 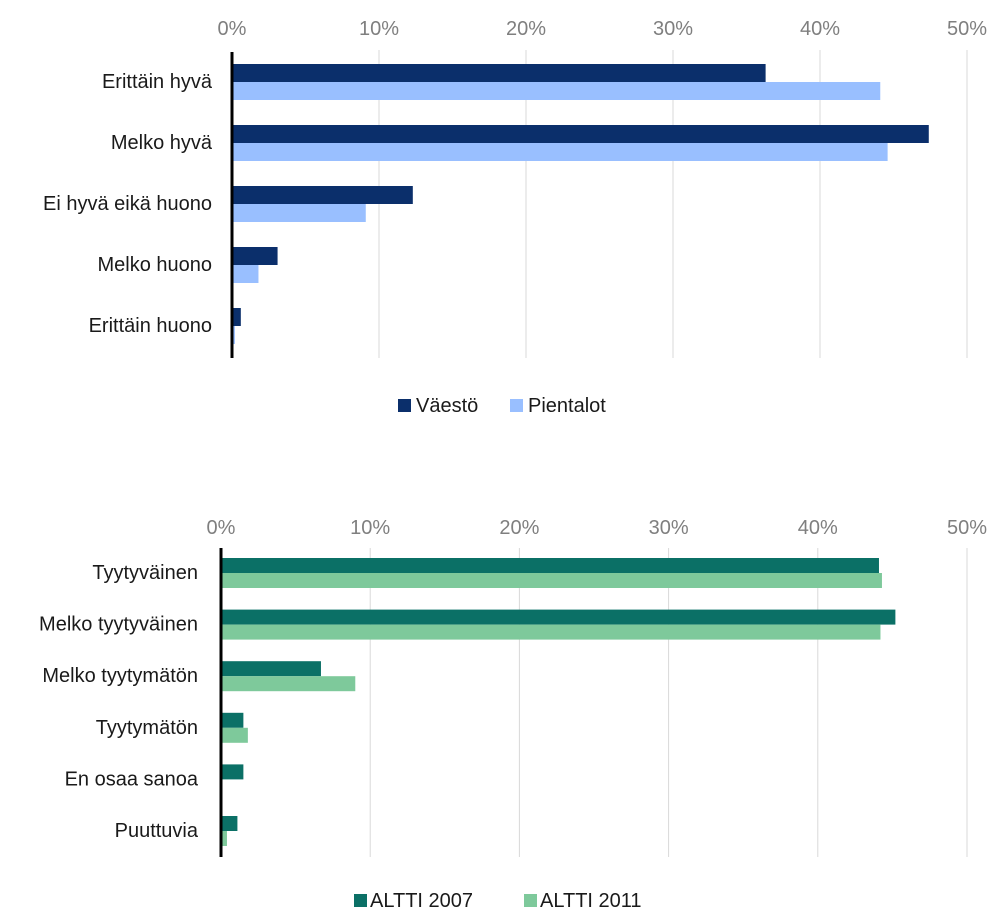 I want to click on chart2-category-label: Melko tyytyväinen, so click(x=118, y=625).